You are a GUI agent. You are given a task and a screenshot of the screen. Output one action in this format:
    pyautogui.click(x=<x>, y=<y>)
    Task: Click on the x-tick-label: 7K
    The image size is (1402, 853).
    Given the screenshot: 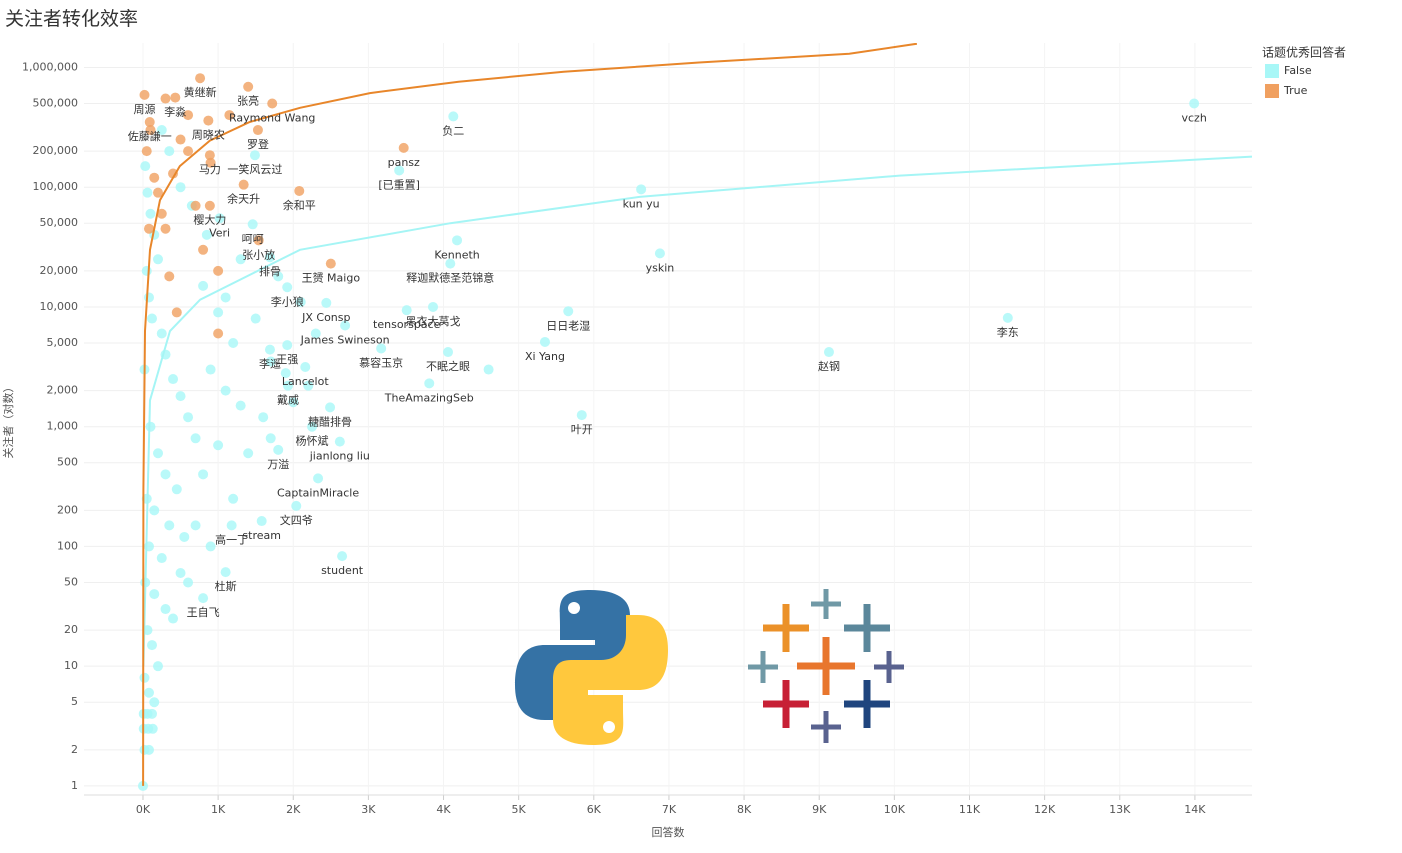 What is the action you would take?
    pyautogui.click(x=669, y=809)
    